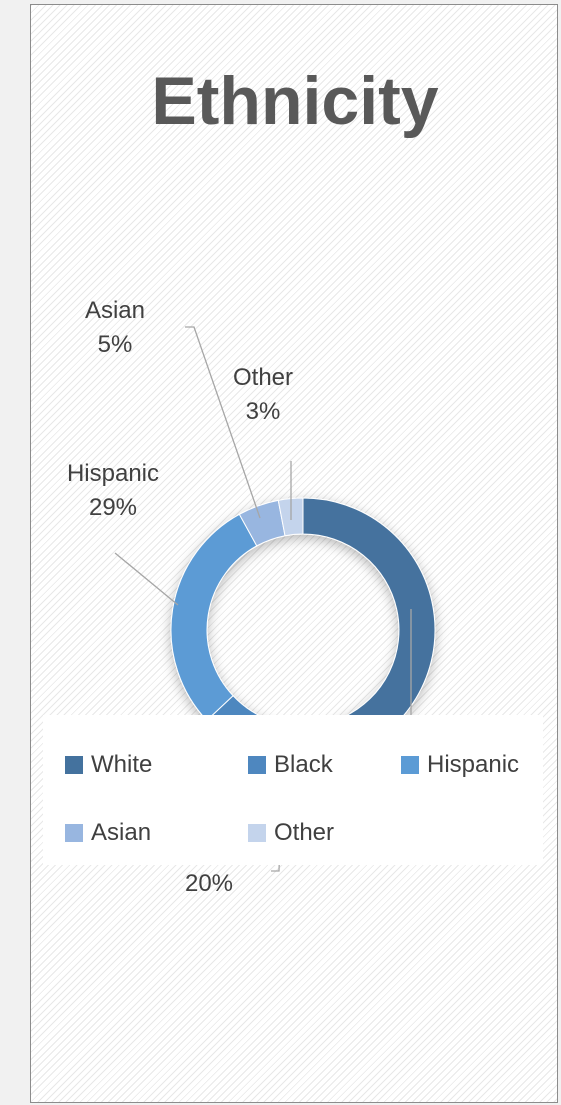  What do you see at coordinates (146, 579) in the screenshot?
I see `leader-line-hispanic` at bounding box center [146, 579].